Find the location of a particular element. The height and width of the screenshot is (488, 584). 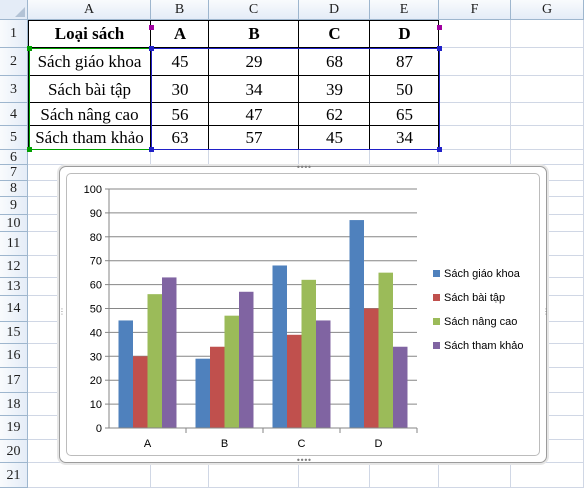

row-header-12: 12 is located at coordinates (14, 267).